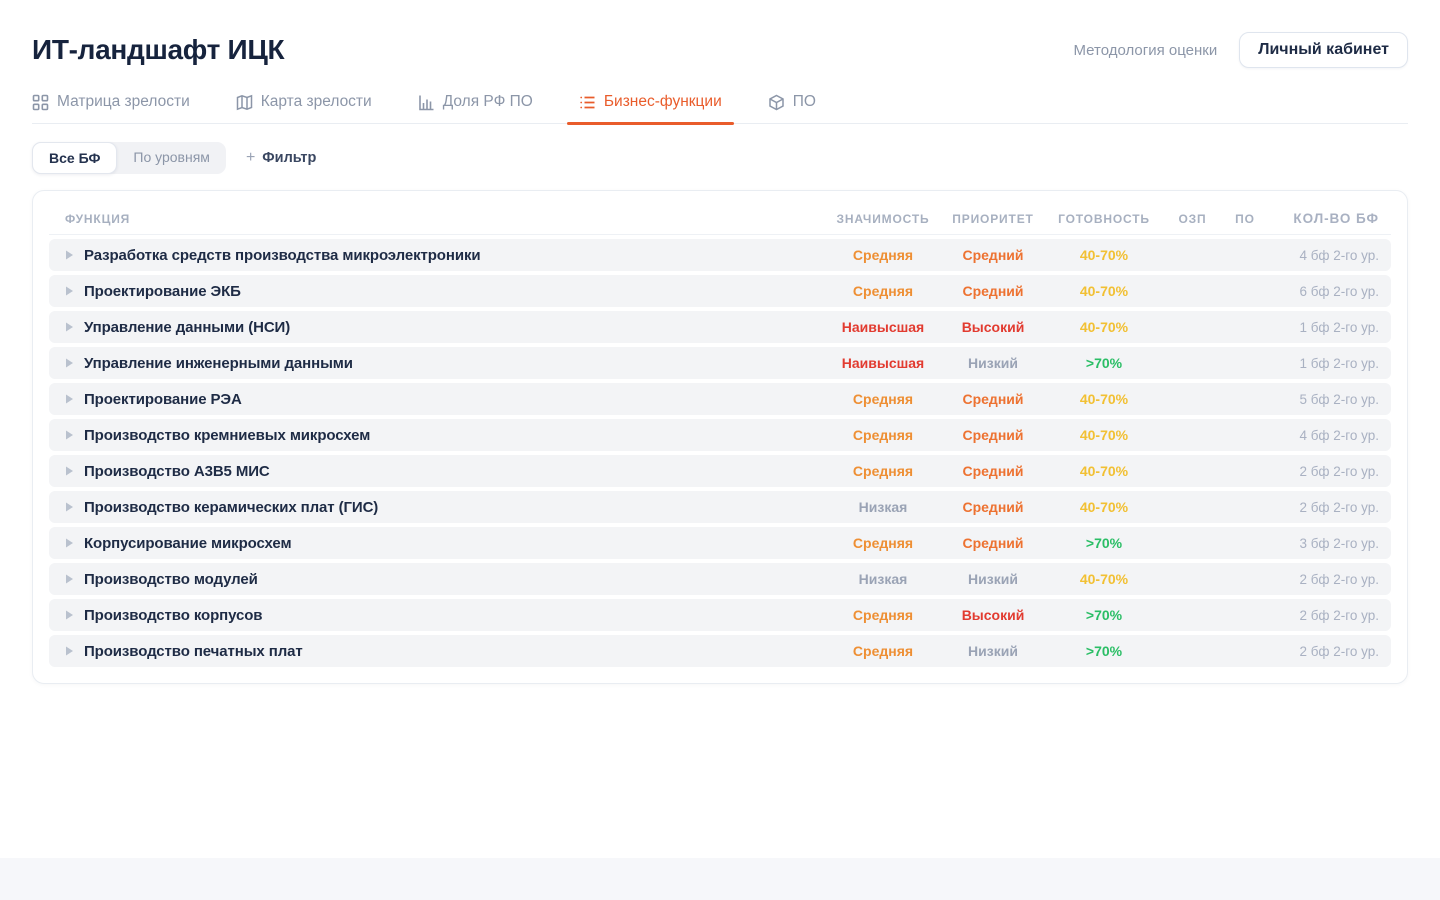 Image resolution: width=1440 pixels, height=900 pixels. Describe the element at coordinates (1336, 218) in the screenshot. I see `column-header-bf-count: КОЛ-ВО БФ` at that location.